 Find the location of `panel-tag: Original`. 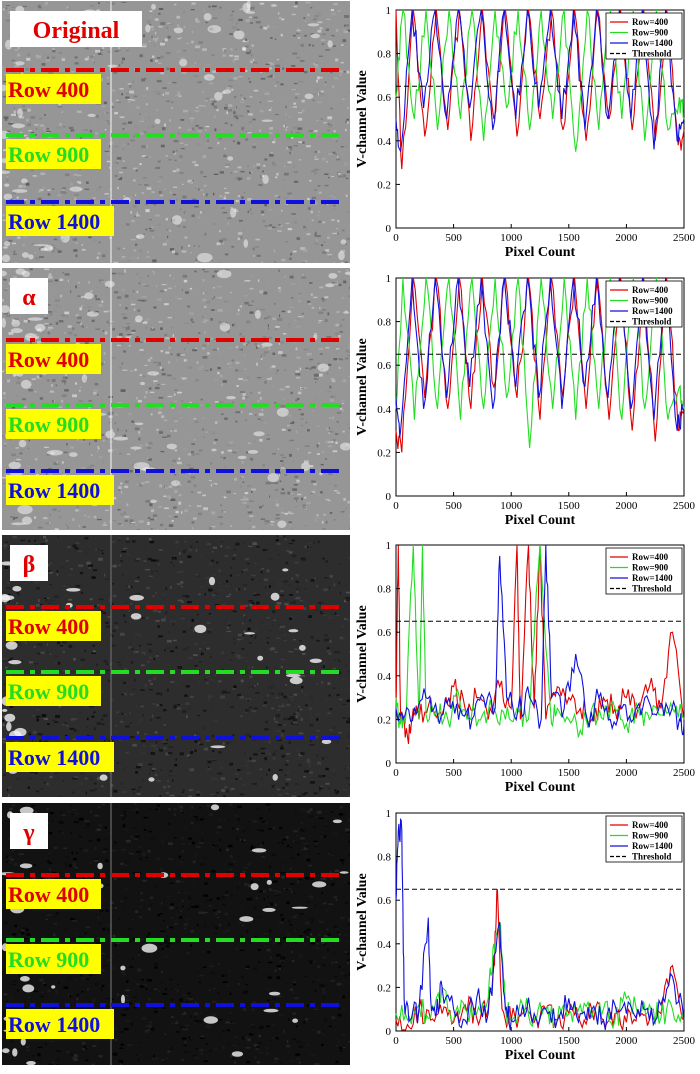

panel-tag: Original is located at coordinates (76, 31).